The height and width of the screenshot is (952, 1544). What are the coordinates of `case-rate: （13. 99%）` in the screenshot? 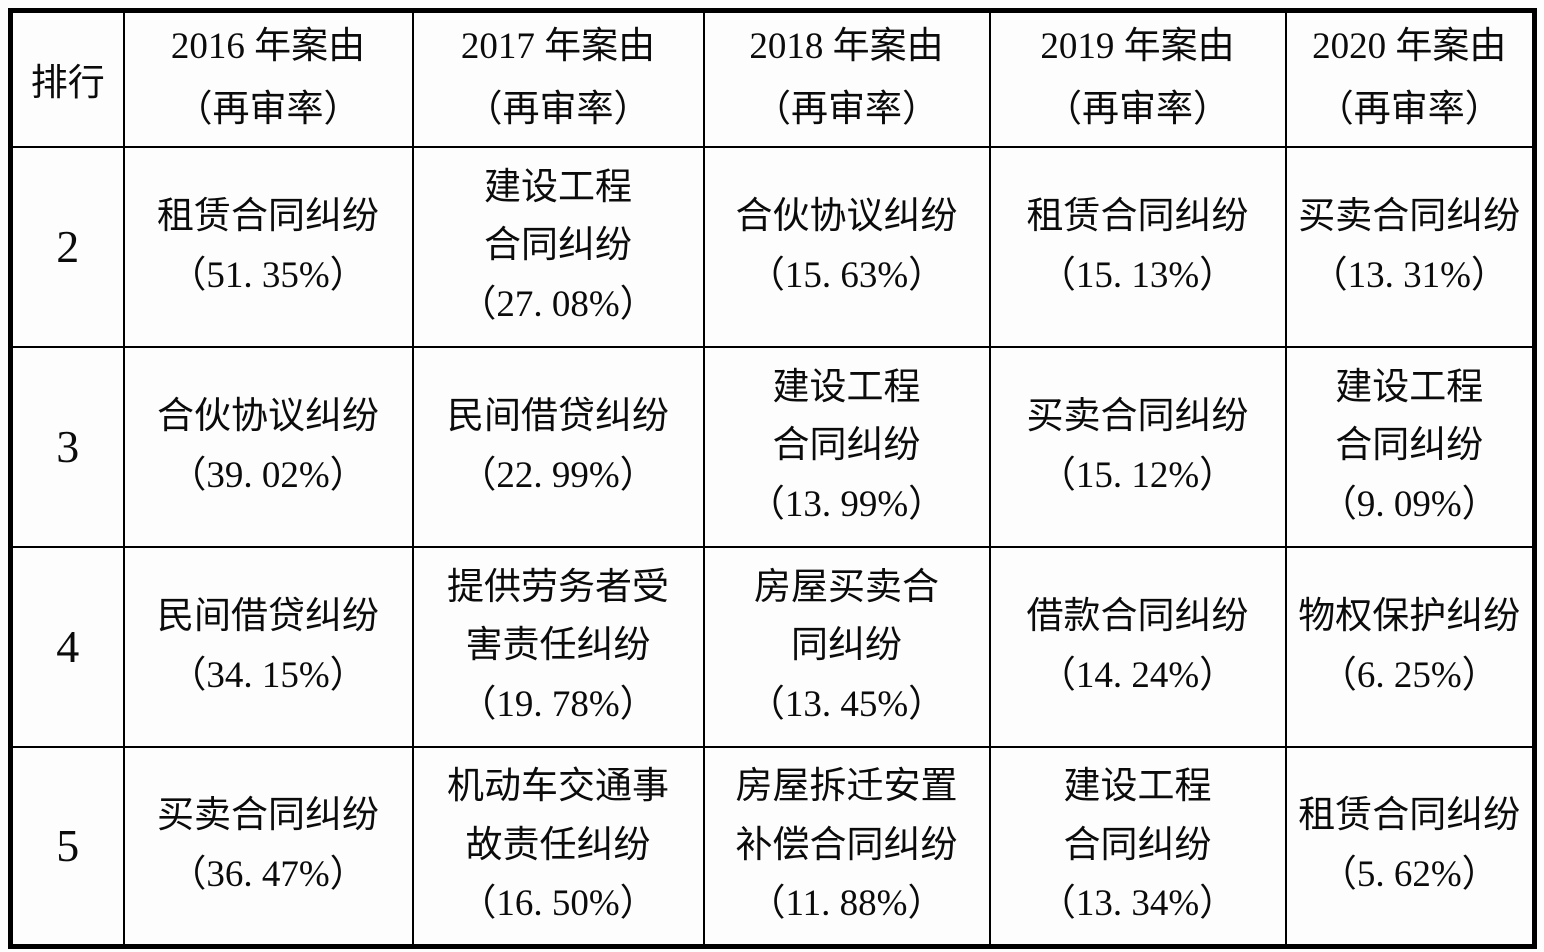 It's located at (846, 504).